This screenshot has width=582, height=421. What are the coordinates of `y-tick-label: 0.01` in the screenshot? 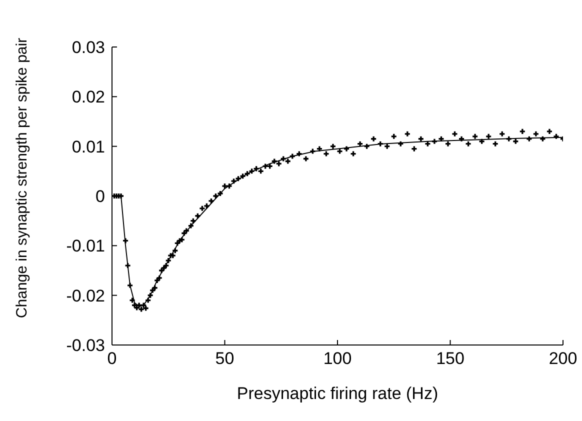 It's located at (88, 146).